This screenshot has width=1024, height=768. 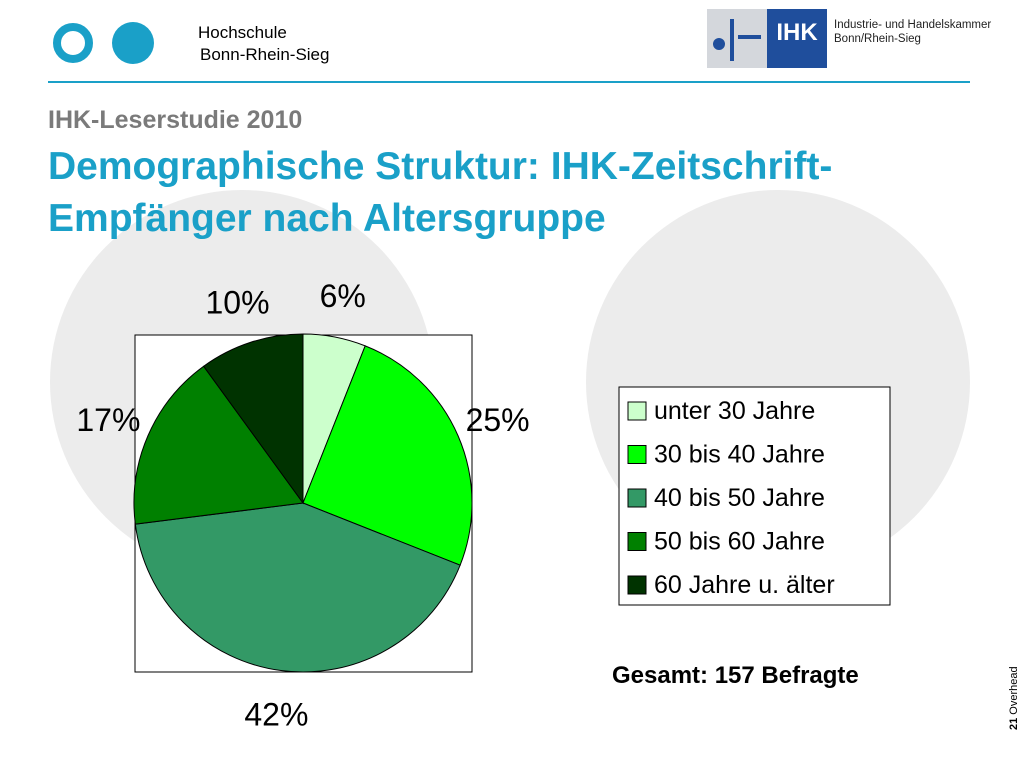 What do you see at coordinates (498, 420) in the screenshot?
I see `pie-label-30-bis-40-jahre: 25%` at bounding box center [498, 420].